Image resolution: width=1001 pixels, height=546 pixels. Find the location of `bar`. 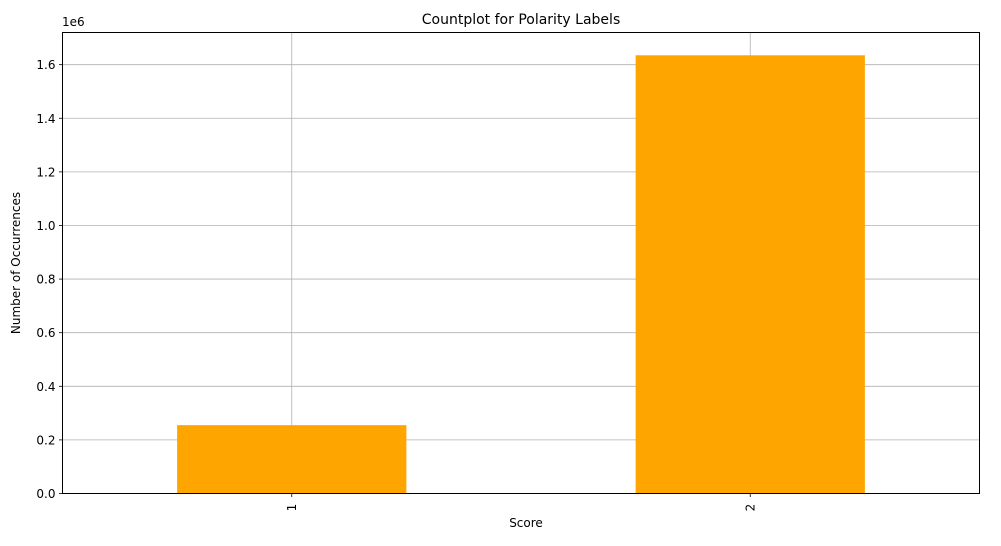

bar is located at coordinates (292, 459).